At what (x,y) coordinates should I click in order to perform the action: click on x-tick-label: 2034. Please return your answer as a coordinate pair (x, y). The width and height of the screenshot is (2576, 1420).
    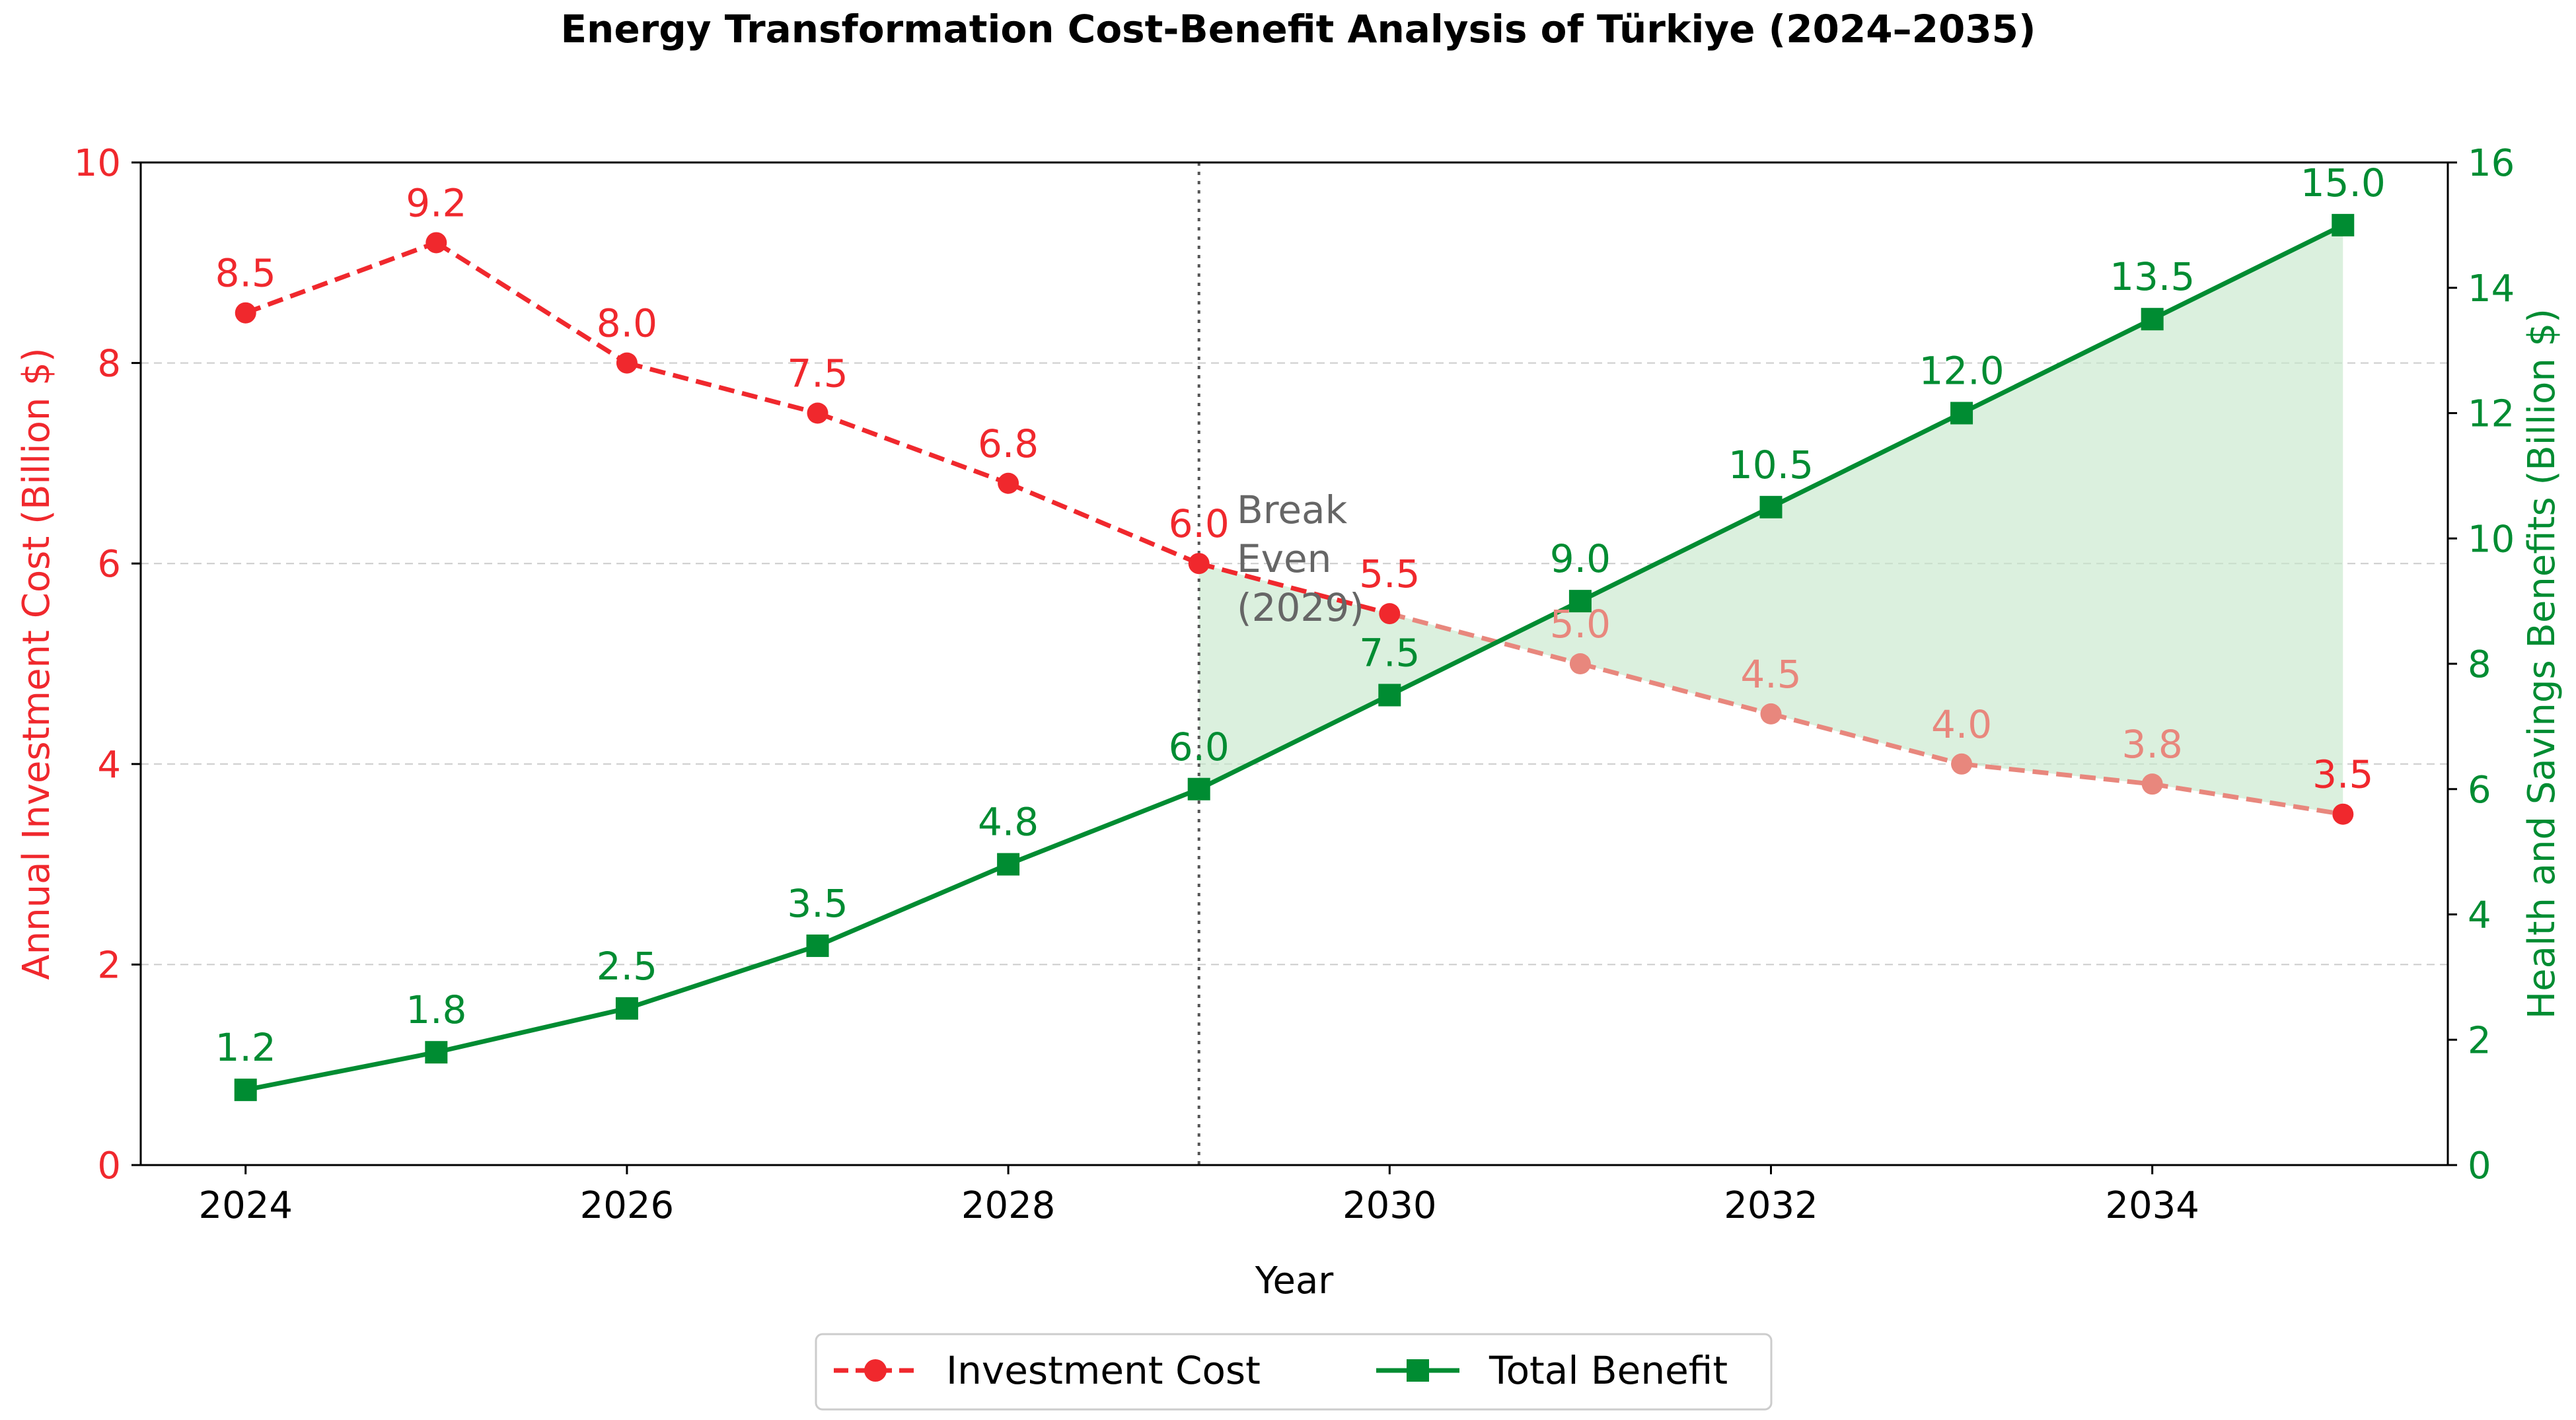
    Looking at the image, I should click on (2152, 1205).